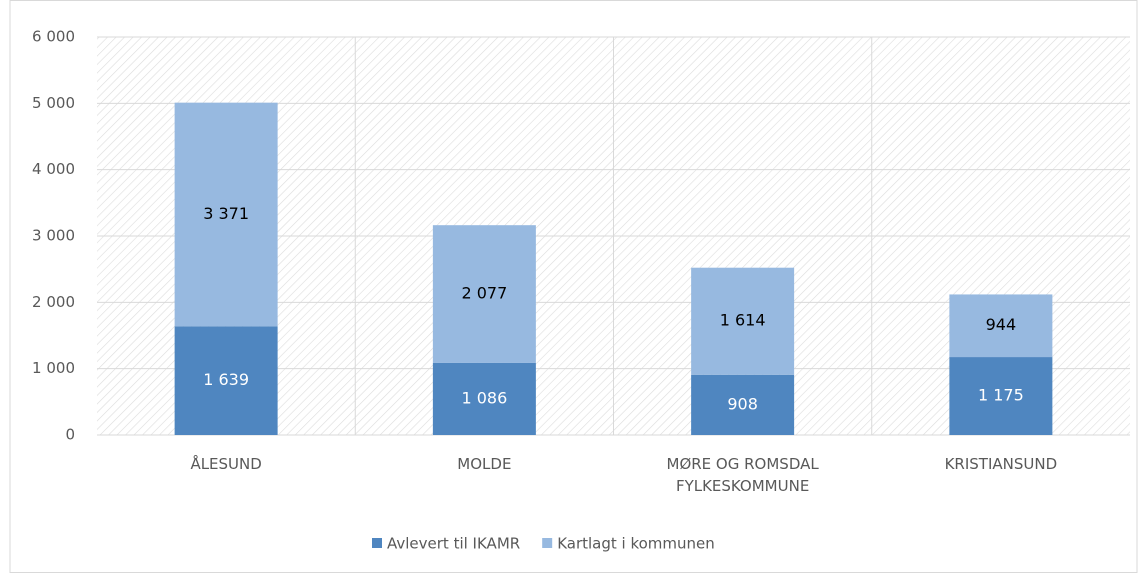  What do you see at coordinates (636, 544) in the screenshot?
I see `legend-label: Kartlagt i kommunen` at bounding box center [636, 544].